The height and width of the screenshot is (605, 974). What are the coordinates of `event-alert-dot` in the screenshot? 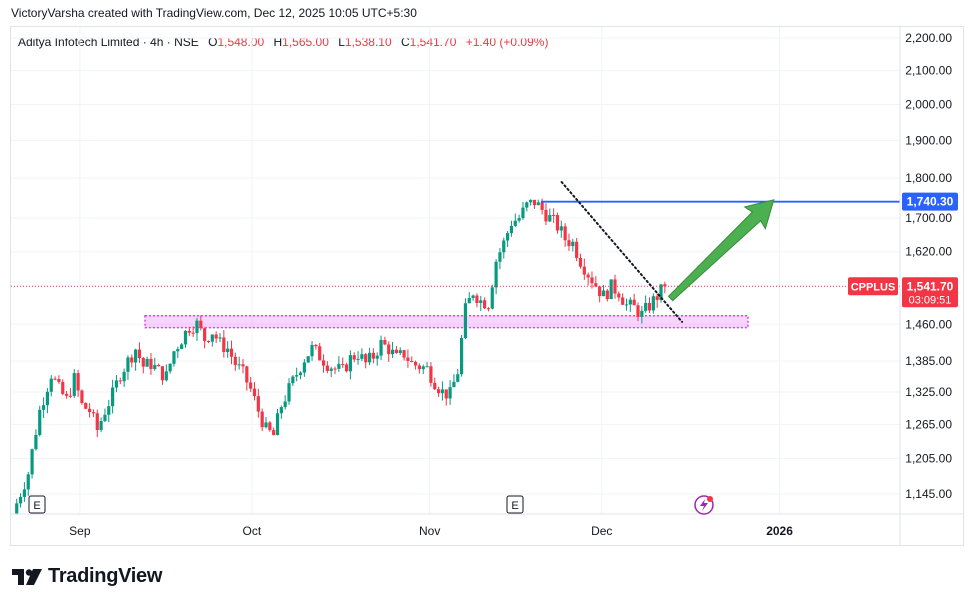 It's located at (710, 499).